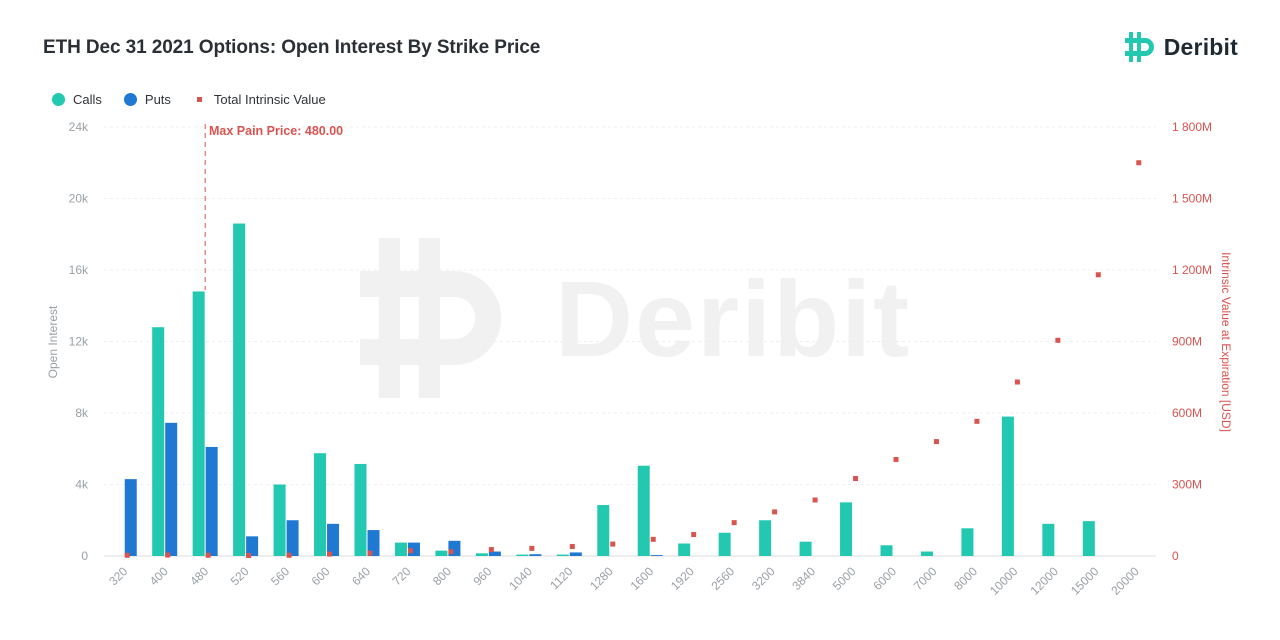 The height and width of the screenshot is (640, 1280). What do you see at coordinates (1200, 46) in the screenshot?
I see `brand-name: Deribit` at bounding box center [1200, 46].